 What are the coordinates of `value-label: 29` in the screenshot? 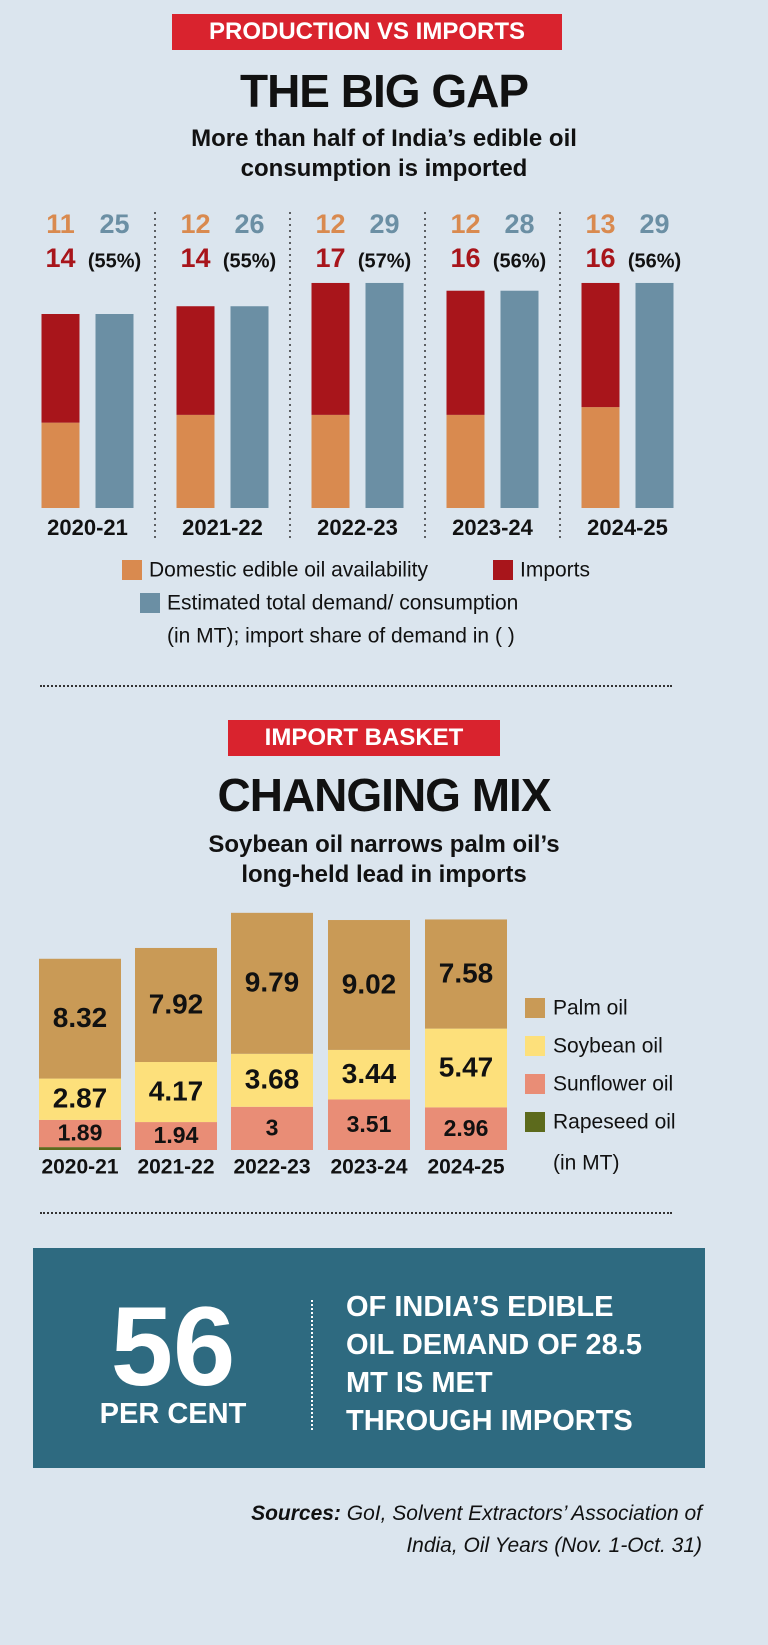 It's located at (654, 224).